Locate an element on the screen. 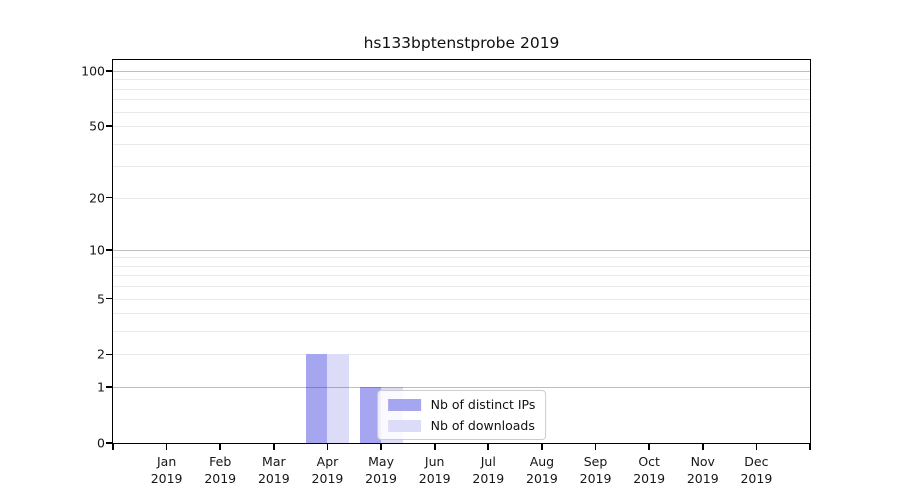 Image resolution: width=900 pixels, height=500 pixels. x-tick-month: May is located at coordinates (381, 461).